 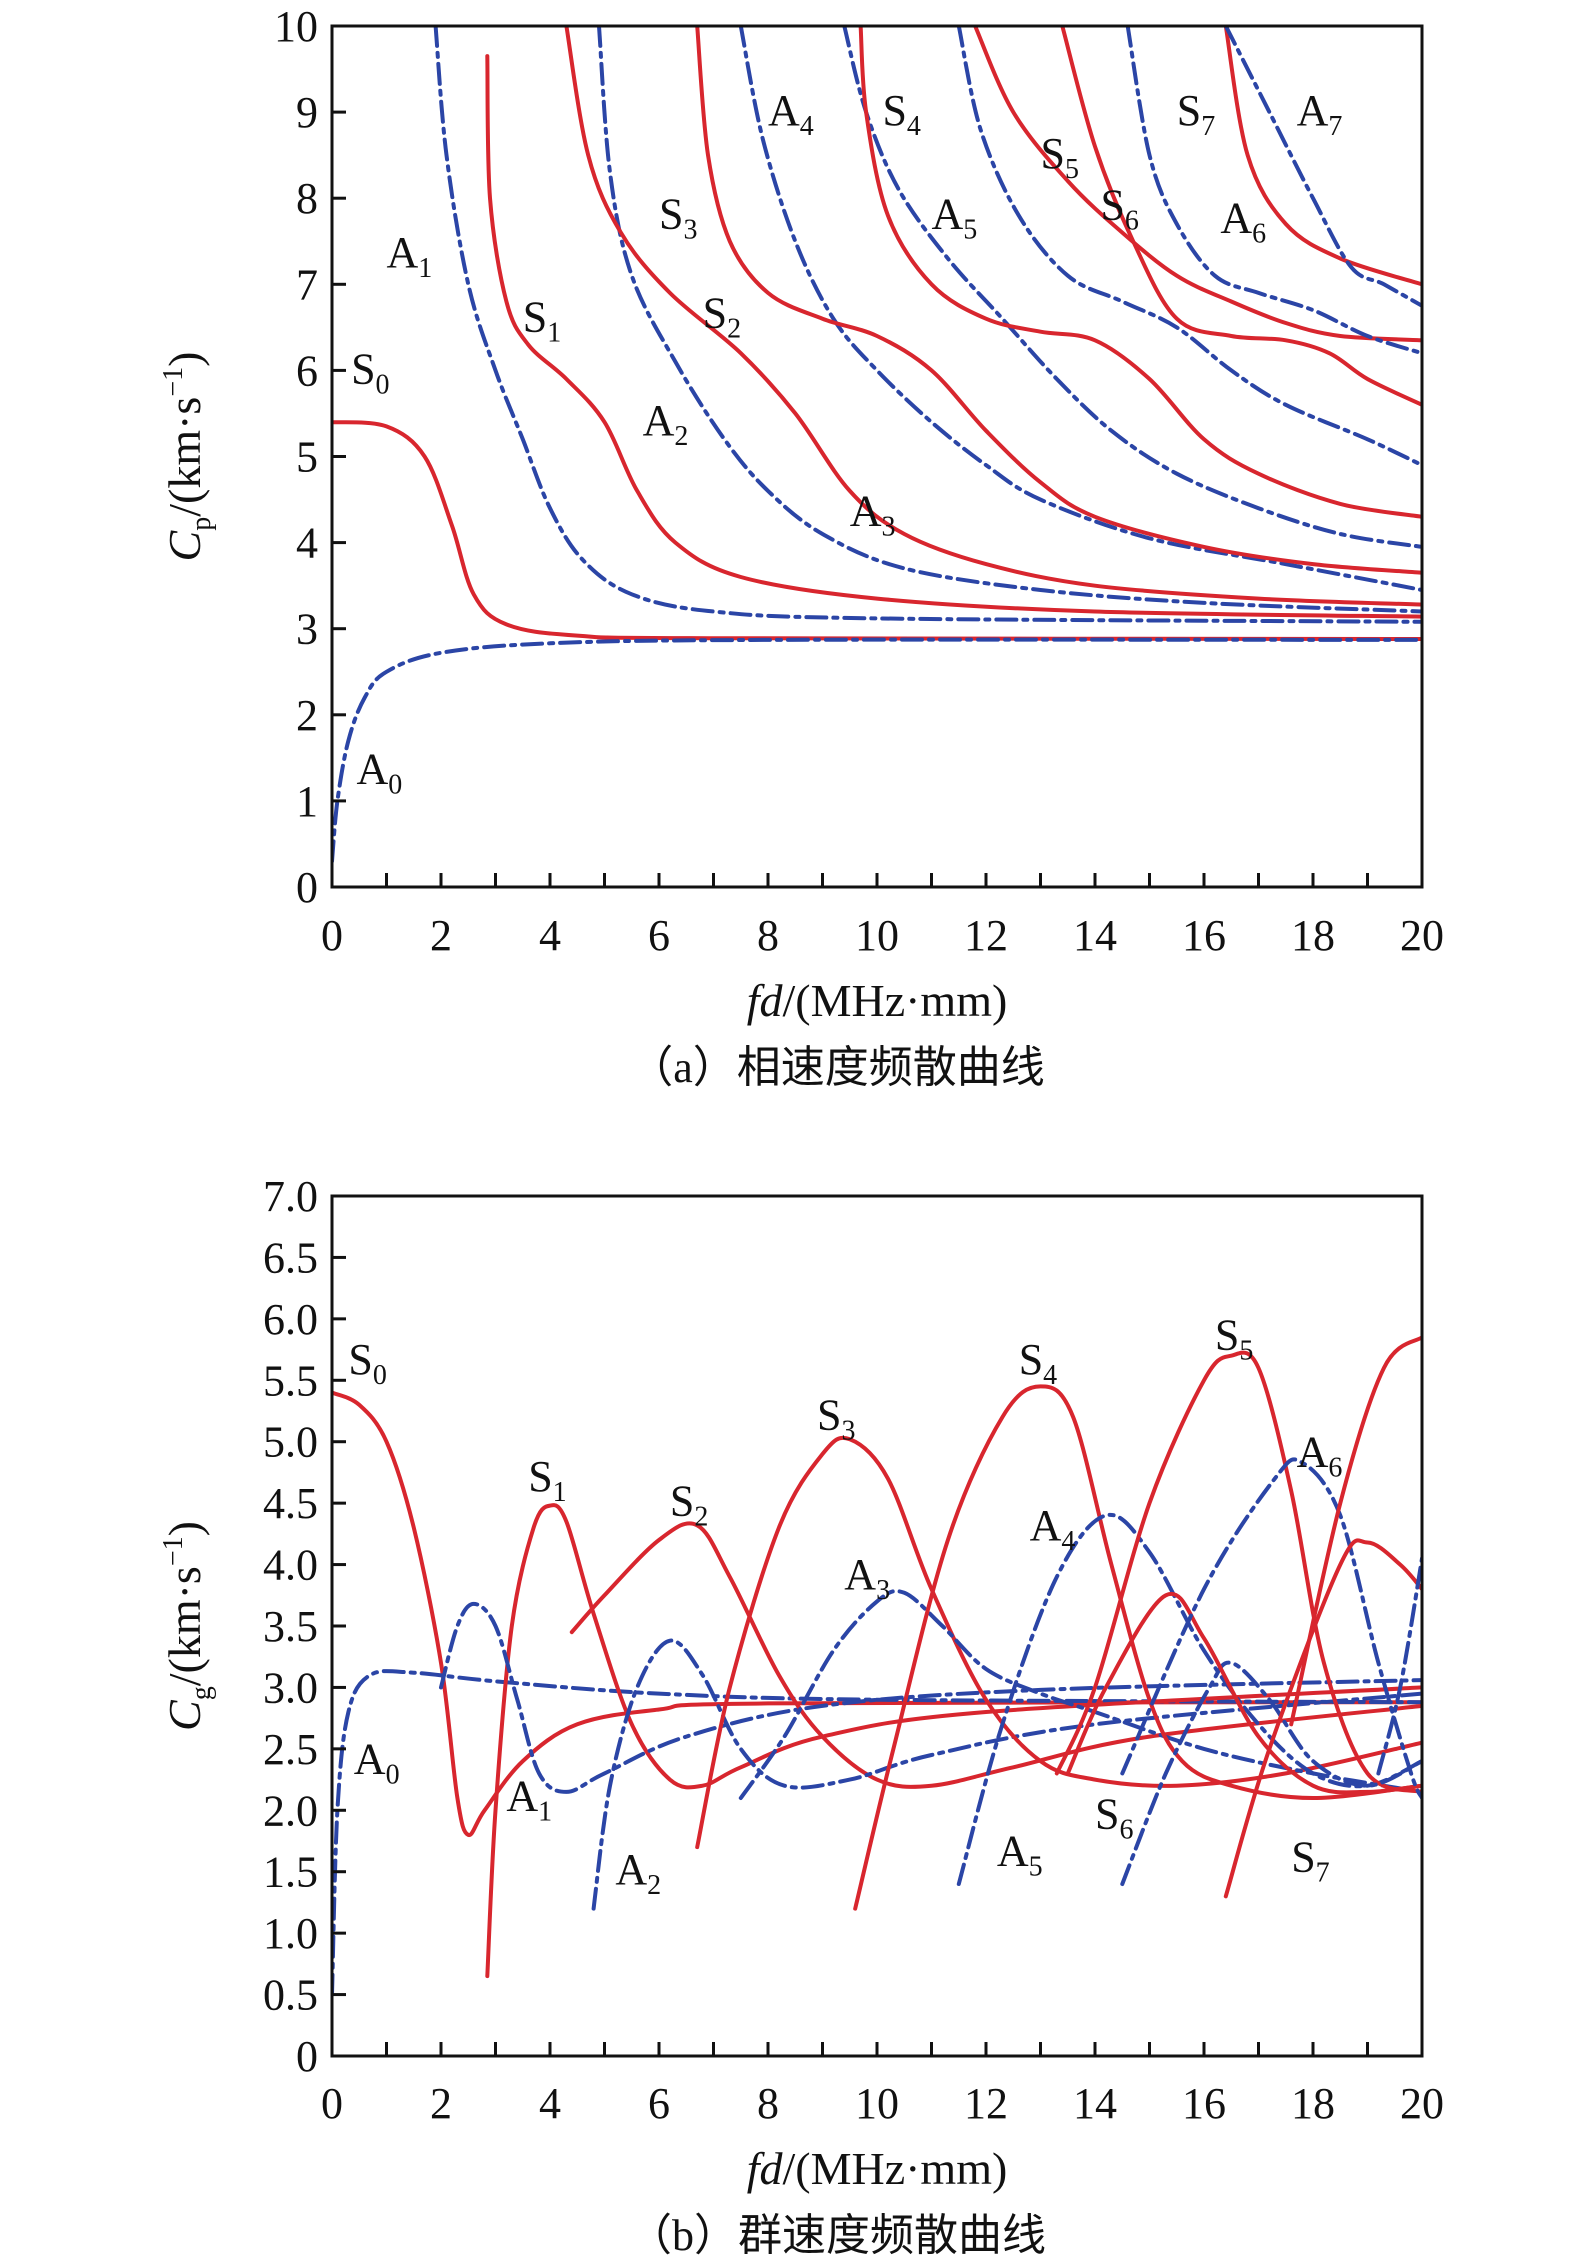 I want to click on mode-label-a2: A2, so click(x=666, y=424).